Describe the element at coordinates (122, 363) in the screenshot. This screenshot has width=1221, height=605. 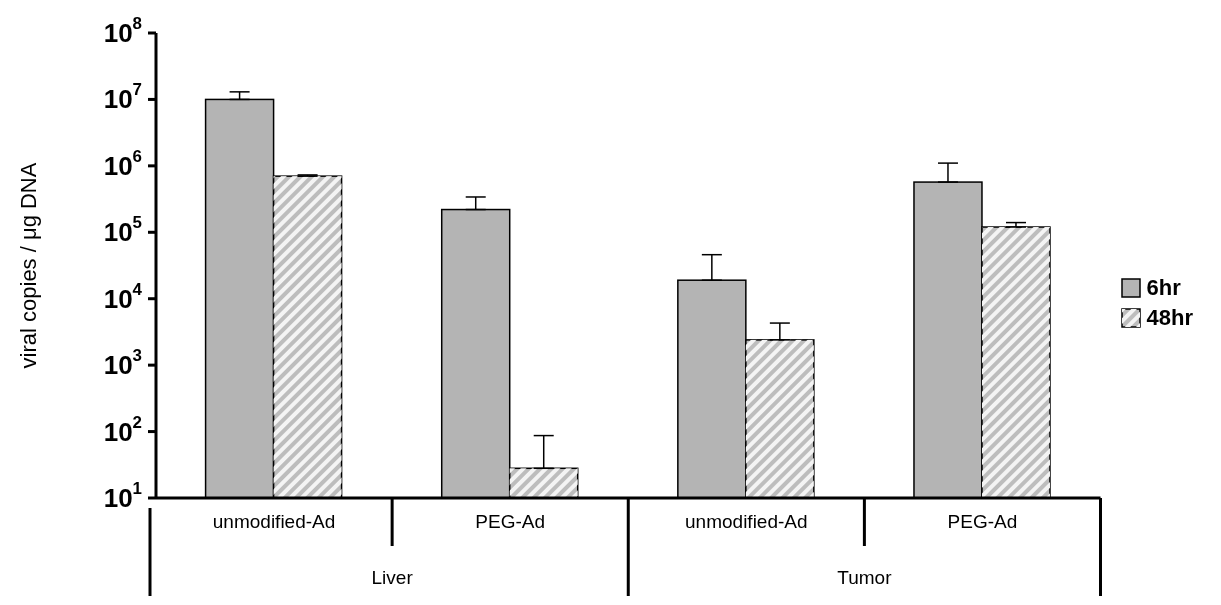
I see `y-tick-label: 10$^{3}$` at that location.